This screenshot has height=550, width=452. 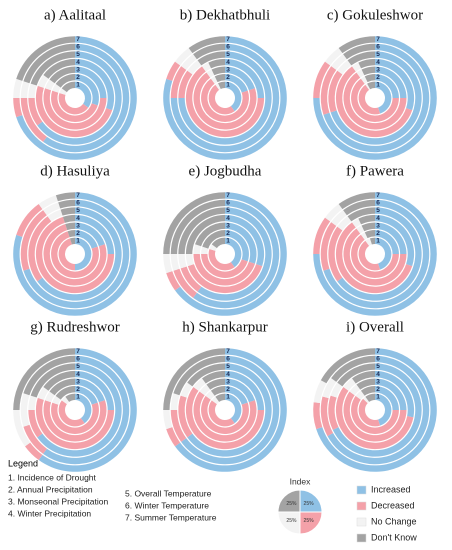 I want to click on pie-title: Index, so click(x=301, y=481).